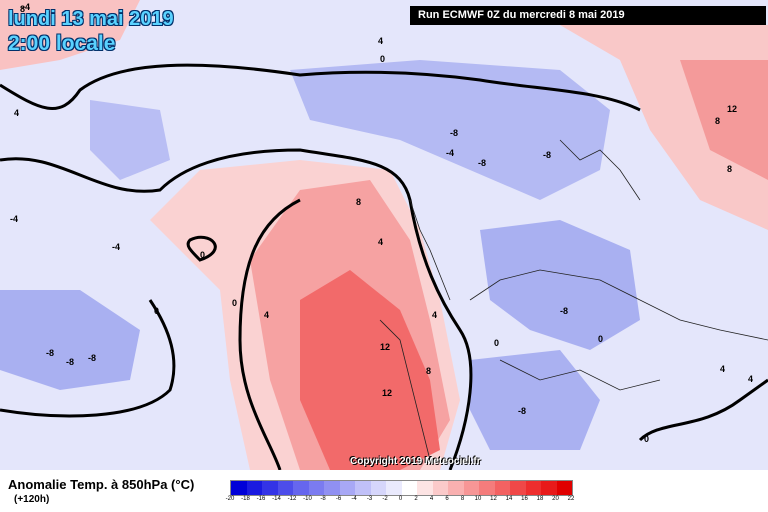 The height and width of the screenshot is (512, 768). Describe the element at coordinates (338, 499) in the screenshot. I see `color-scale-label: -6` at that location.